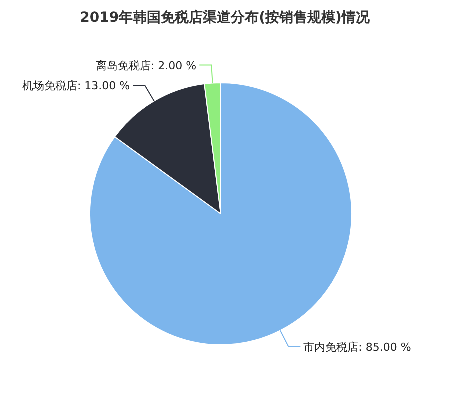 The height and width of the screenshot is (397, 450). I want to click on slice-label: 市内免税店: 85.00 %, so click(358, 347).